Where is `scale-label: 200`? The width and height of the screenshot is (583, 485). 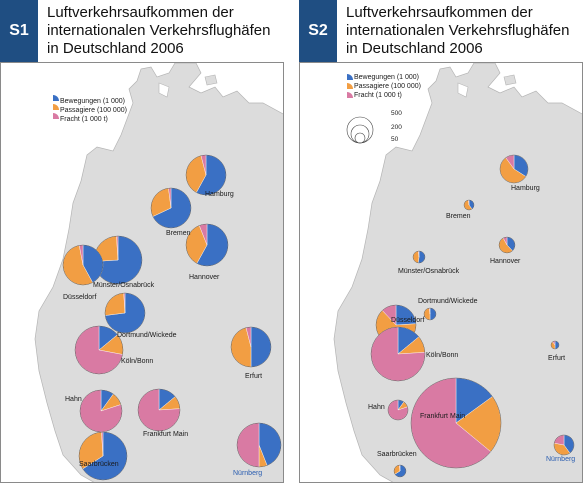
scale-label: 200 is located at coordinates (396, 127).